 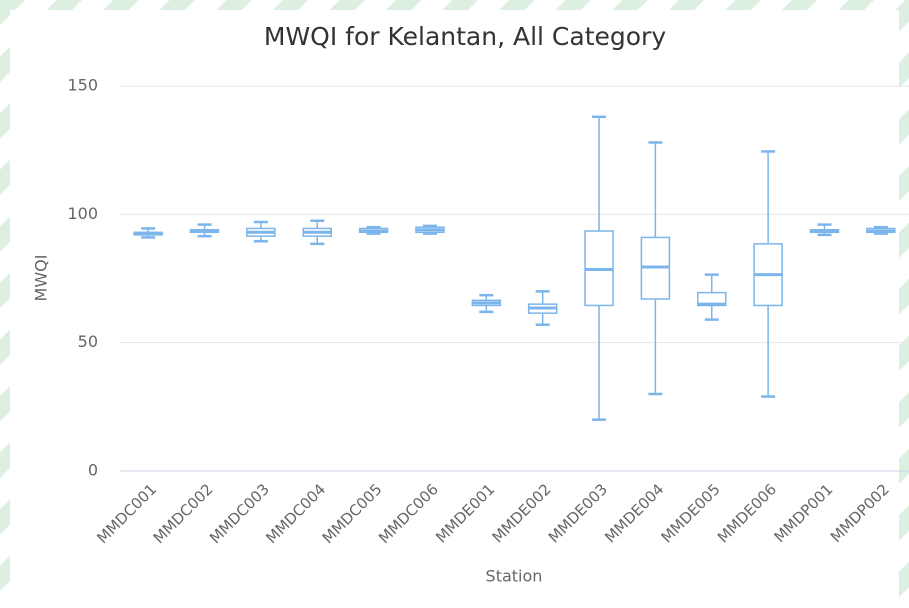 I want to click on y-axis-label: MWQI, so click(x=41, y=278).